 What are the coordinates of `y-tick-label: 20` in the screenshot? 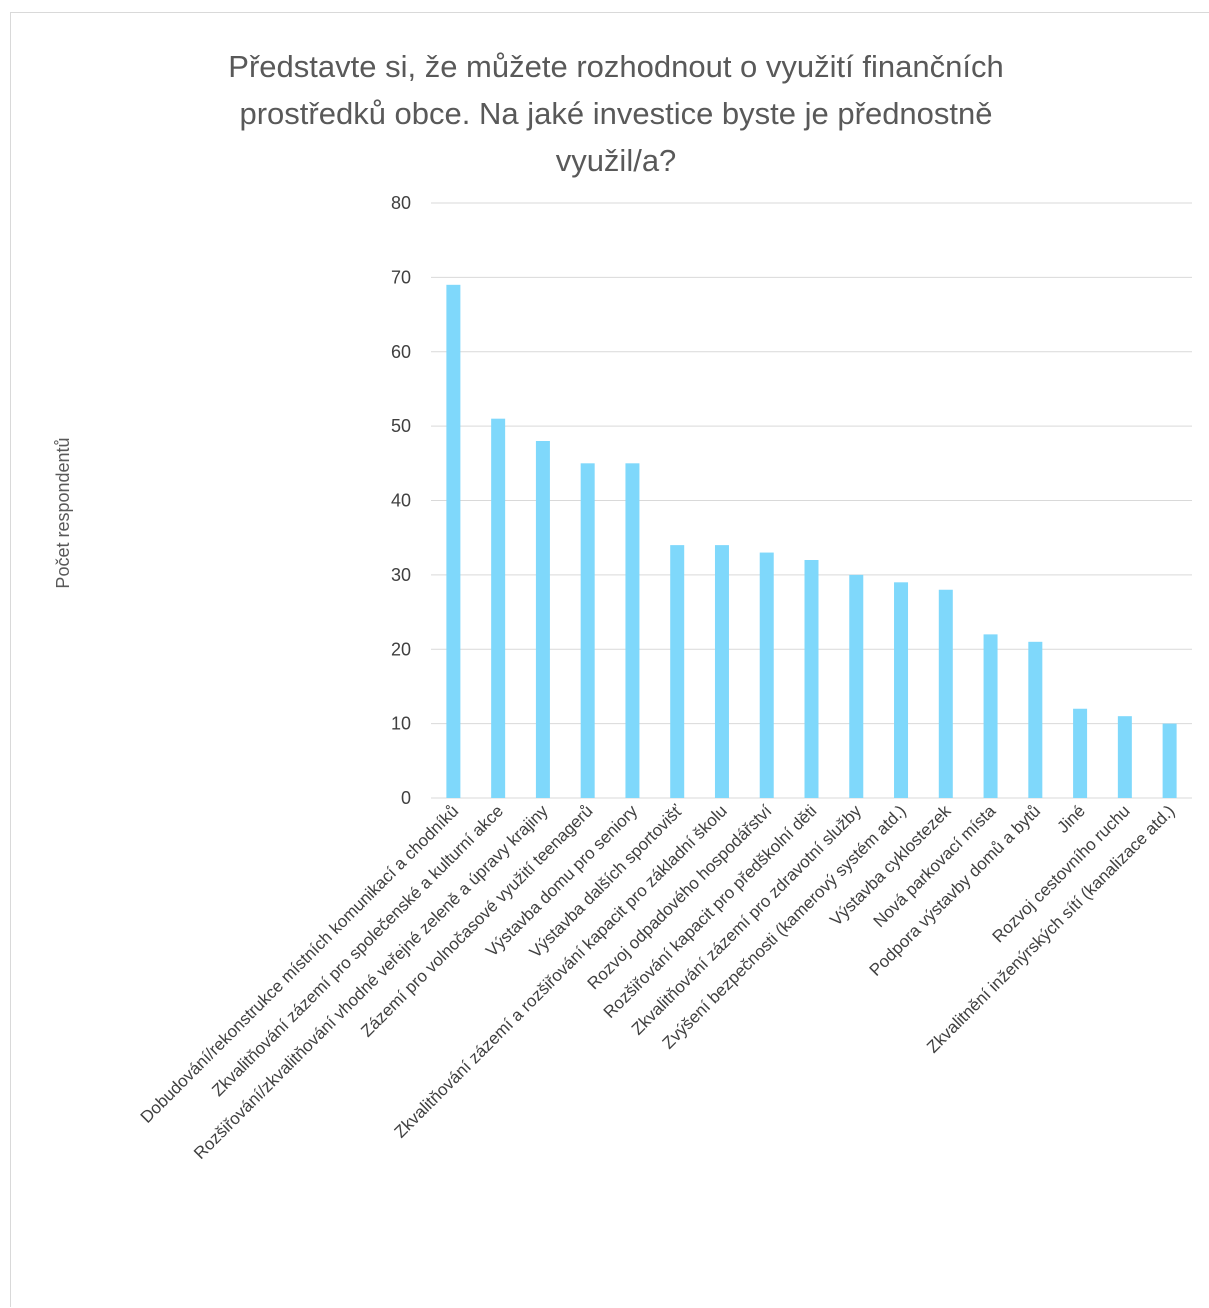 It's located at (401, 649).